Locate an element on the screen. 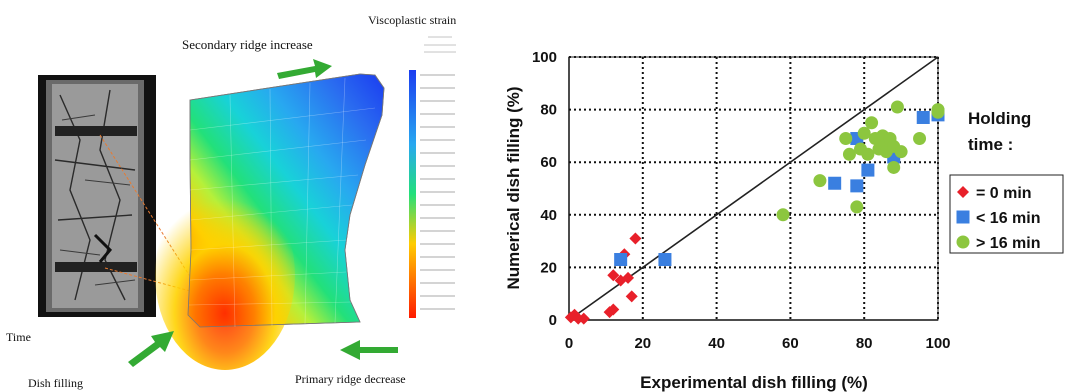 The height and width of the screenshot is (392, 1067). arrow-dish-icon is located at coordinates (151, 349).